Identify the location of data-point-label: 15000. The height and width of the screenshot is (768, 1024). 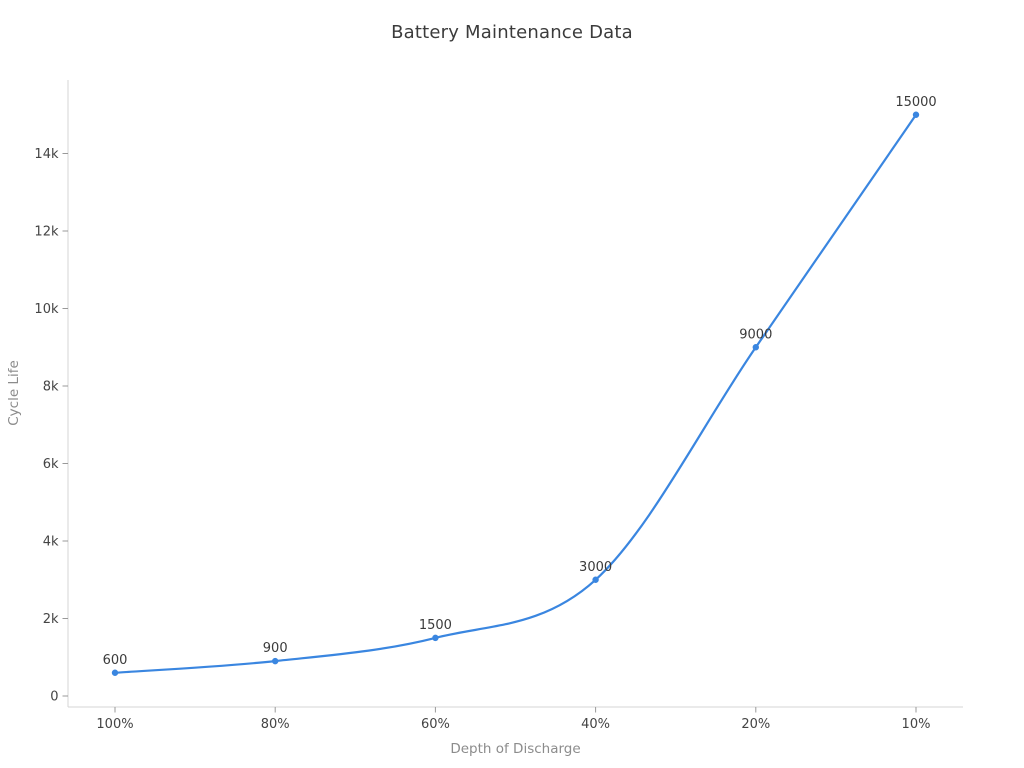
(915, 102).